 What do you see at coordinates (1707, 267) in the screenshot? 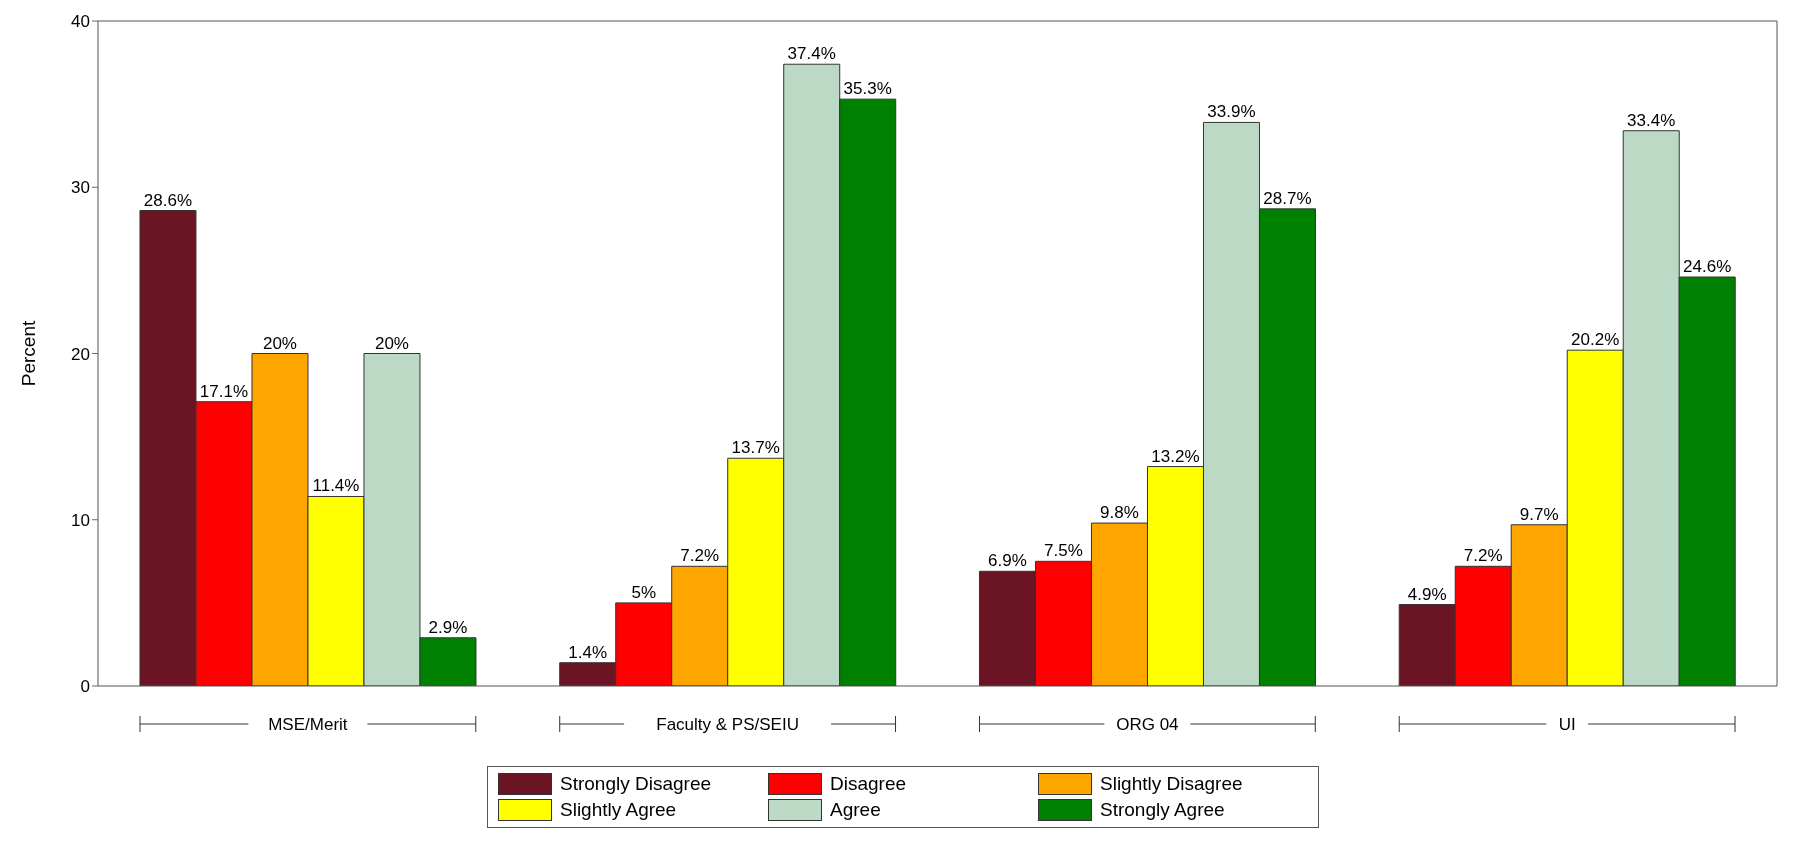
I see `data-label: 24.6%` at bounding box center [1707, 267].